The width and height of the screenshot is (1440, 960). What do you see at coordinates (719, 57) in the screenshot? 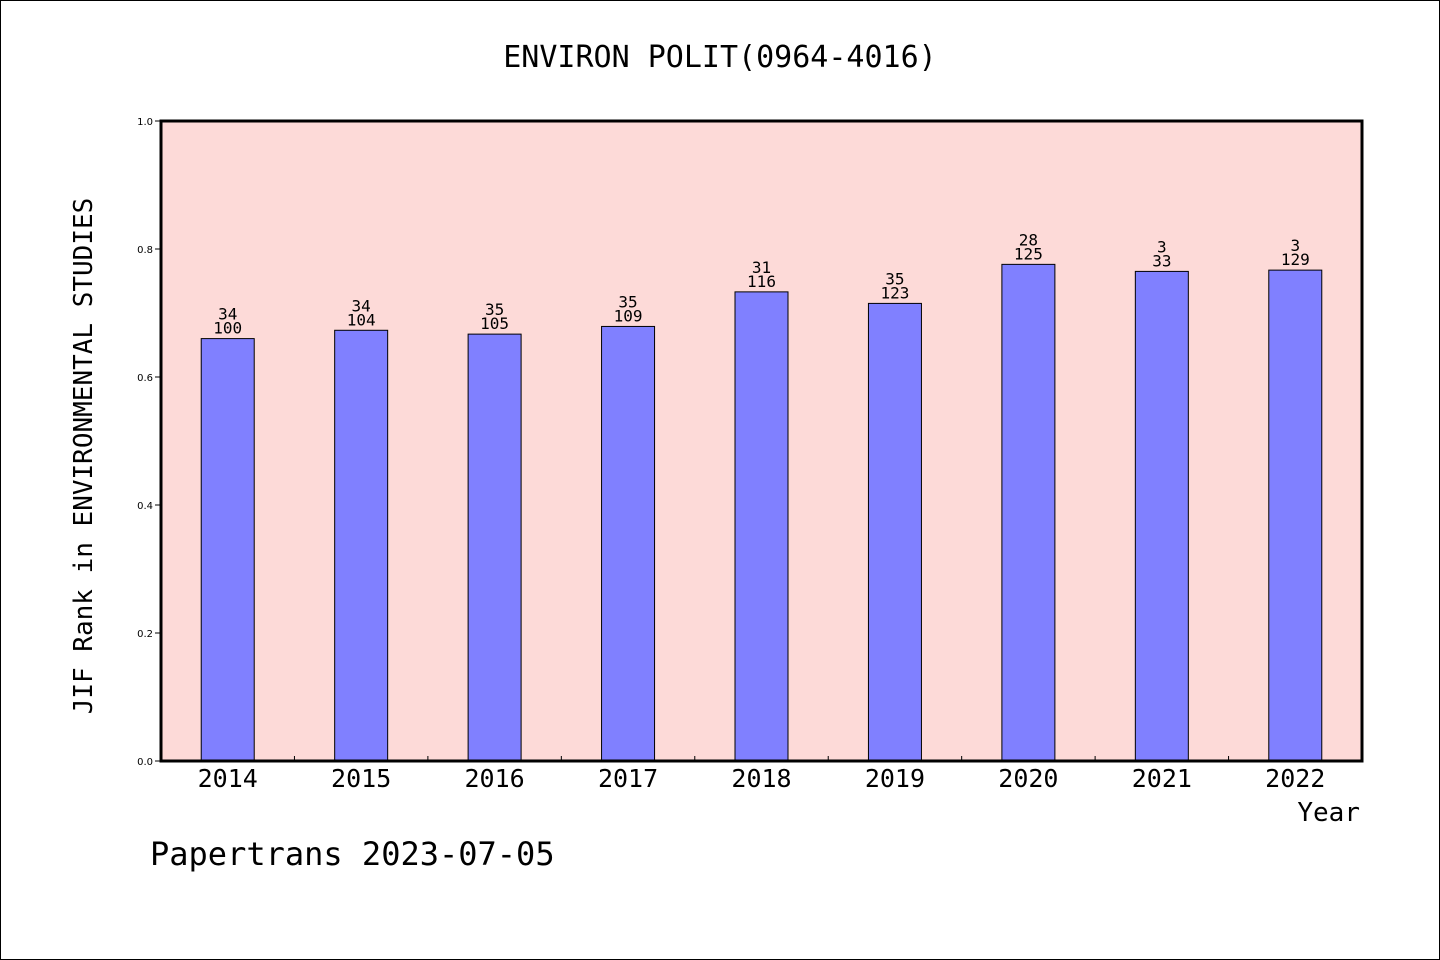
I see `chart-title: ENVIRON POLIT(0964-4016)` at bounding box center [719, 57].